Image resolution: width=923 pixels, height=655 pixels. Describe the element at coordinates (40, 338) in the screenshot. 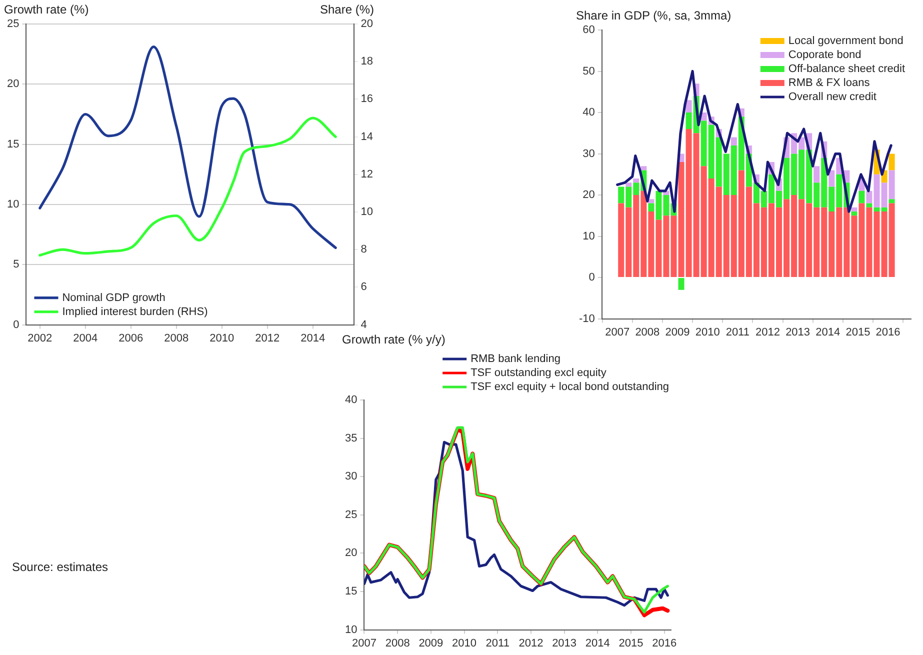

I see `x-tick-label: 2002` at that location.